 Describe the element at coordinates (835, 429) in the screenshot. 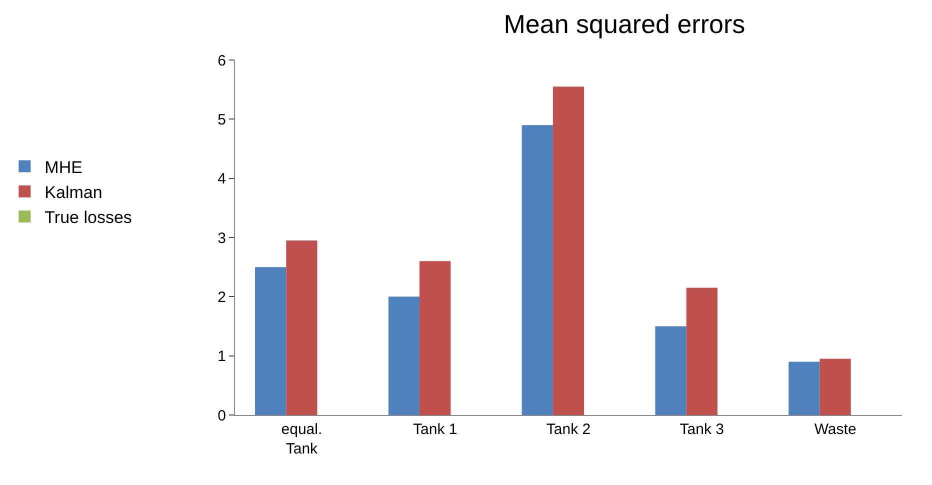

I see `x-tick-label: Waste` at that location.